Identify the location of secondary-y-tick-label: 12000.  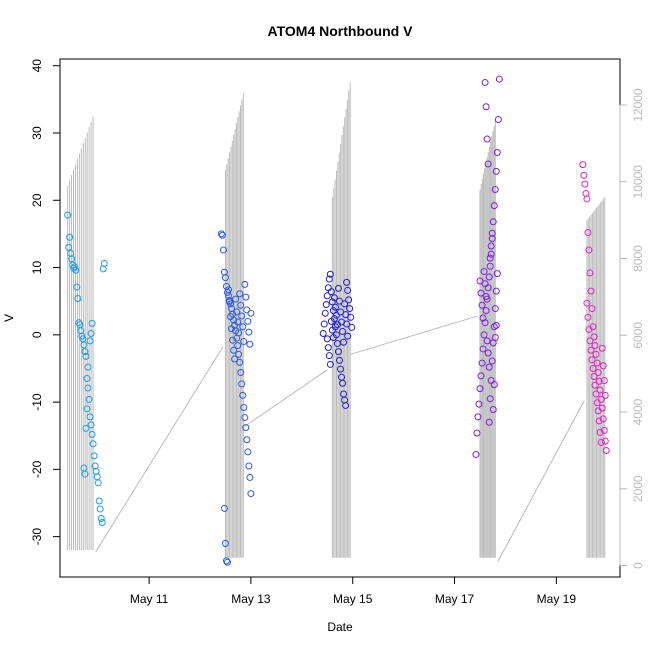
(638, 105).